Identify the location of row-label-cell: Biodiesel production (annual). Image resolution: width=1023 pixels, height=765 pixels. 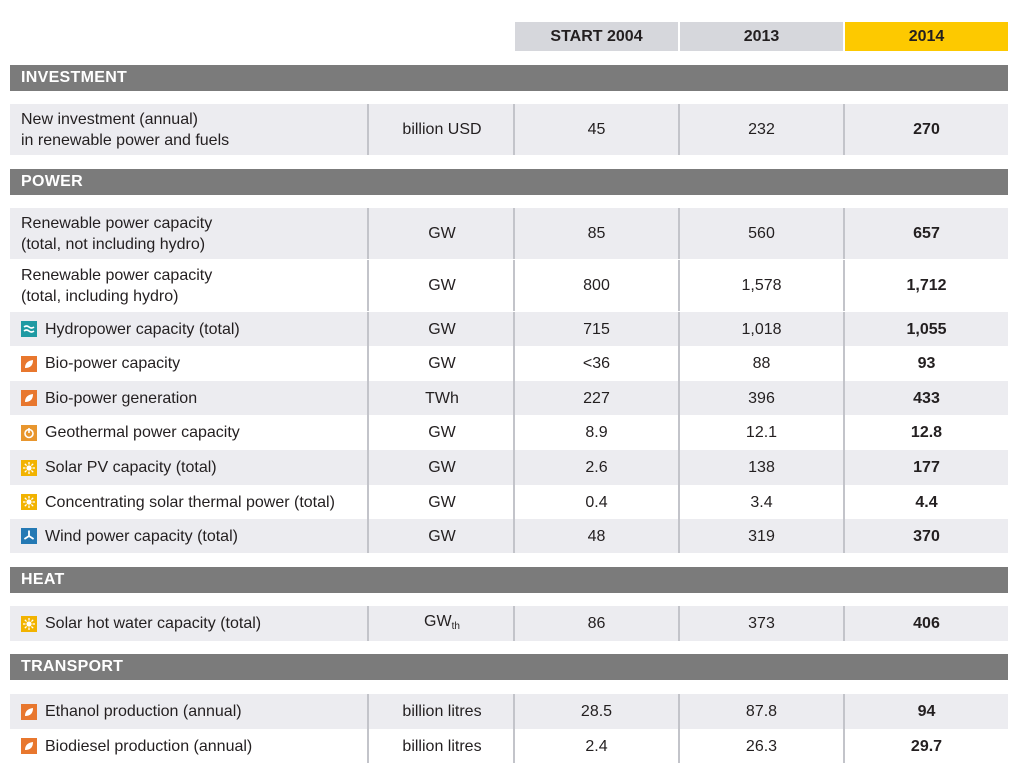
(188, 746).